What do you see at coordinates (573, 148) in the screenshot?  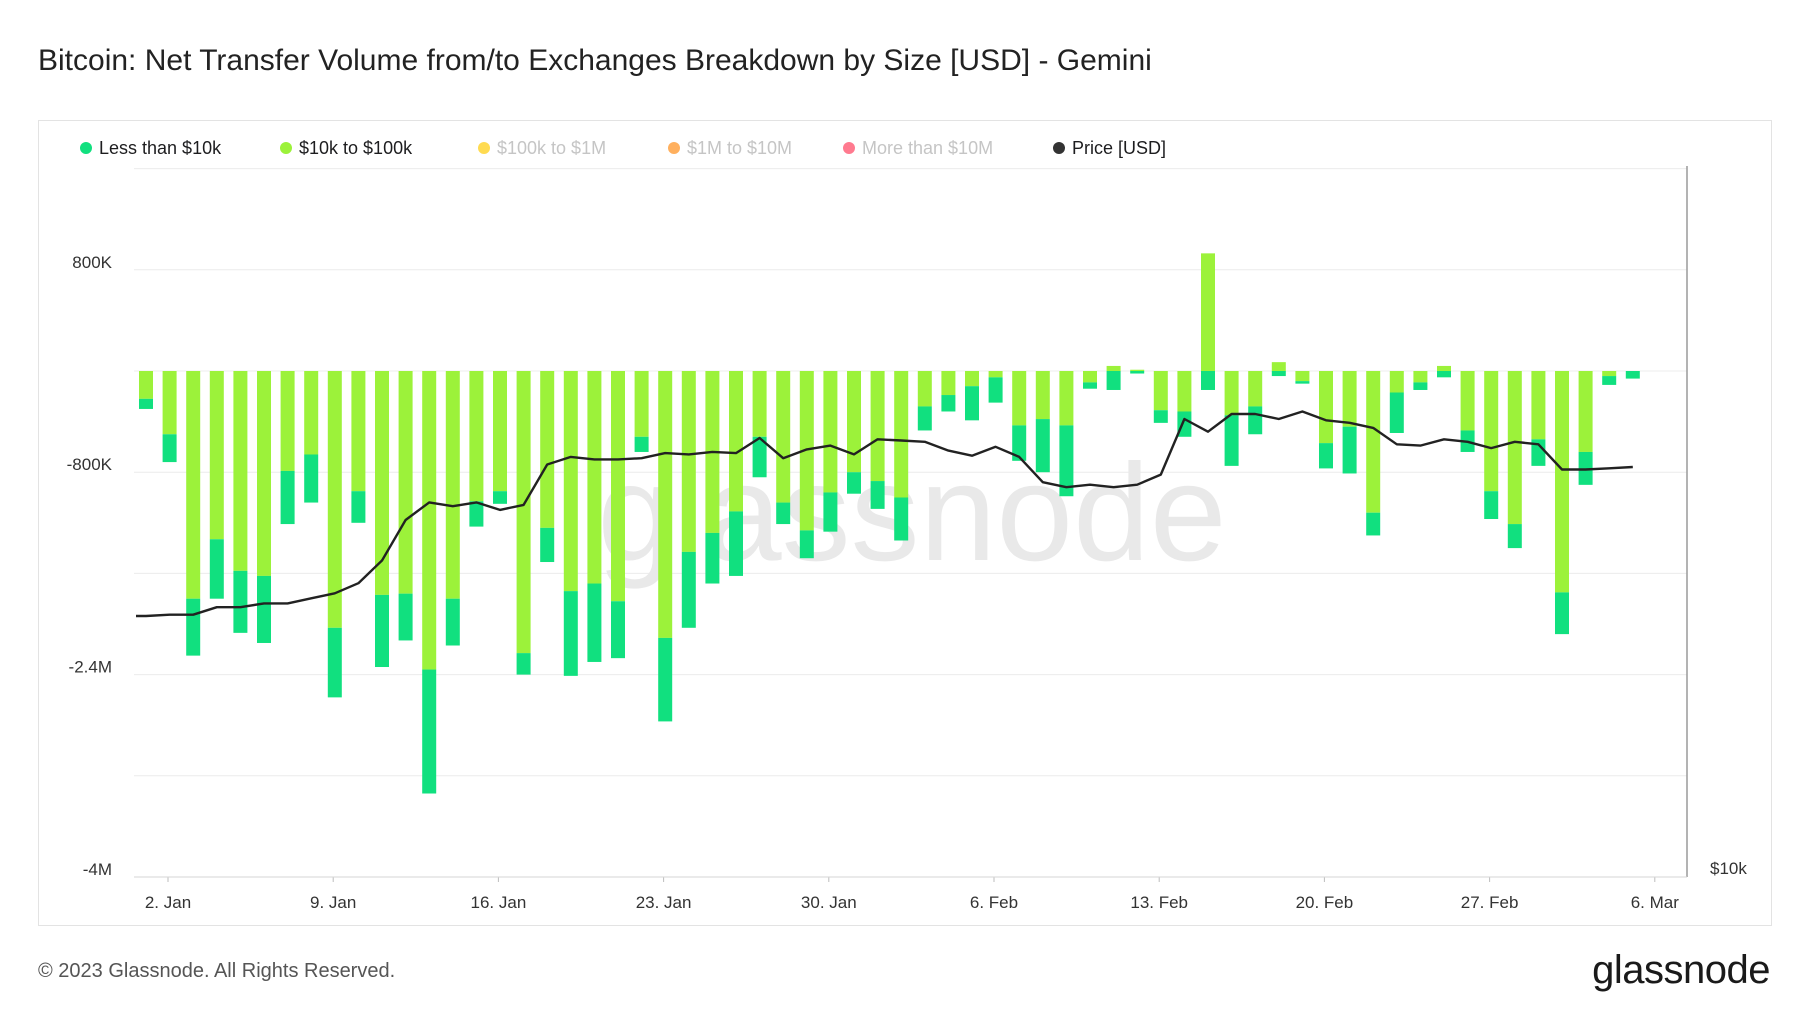 I see `legend-item-2: $100k to $1M` at bounding box center [573, 148].